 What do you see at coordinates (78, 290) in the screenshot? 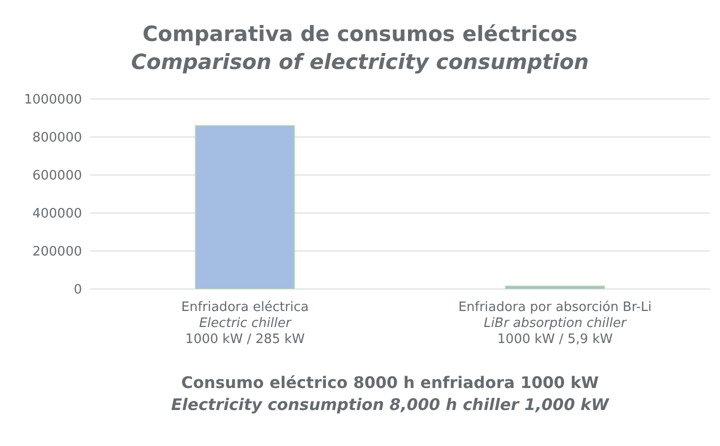
I see `y-tick-label: 0` at bounding box center [78, 290].